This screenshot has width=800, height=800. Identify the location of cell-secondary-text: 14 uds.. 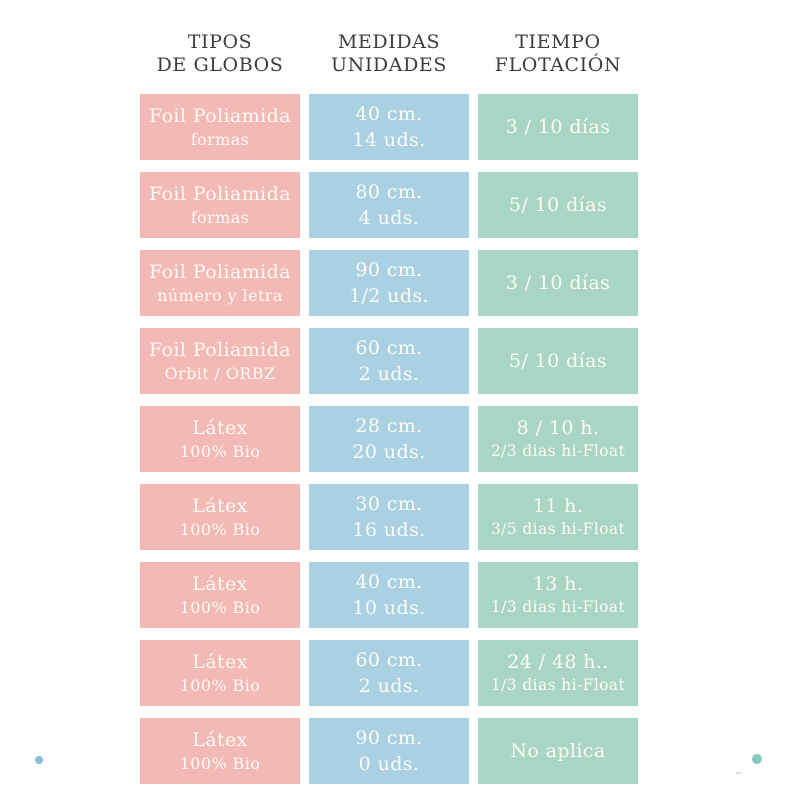
(389, 140).